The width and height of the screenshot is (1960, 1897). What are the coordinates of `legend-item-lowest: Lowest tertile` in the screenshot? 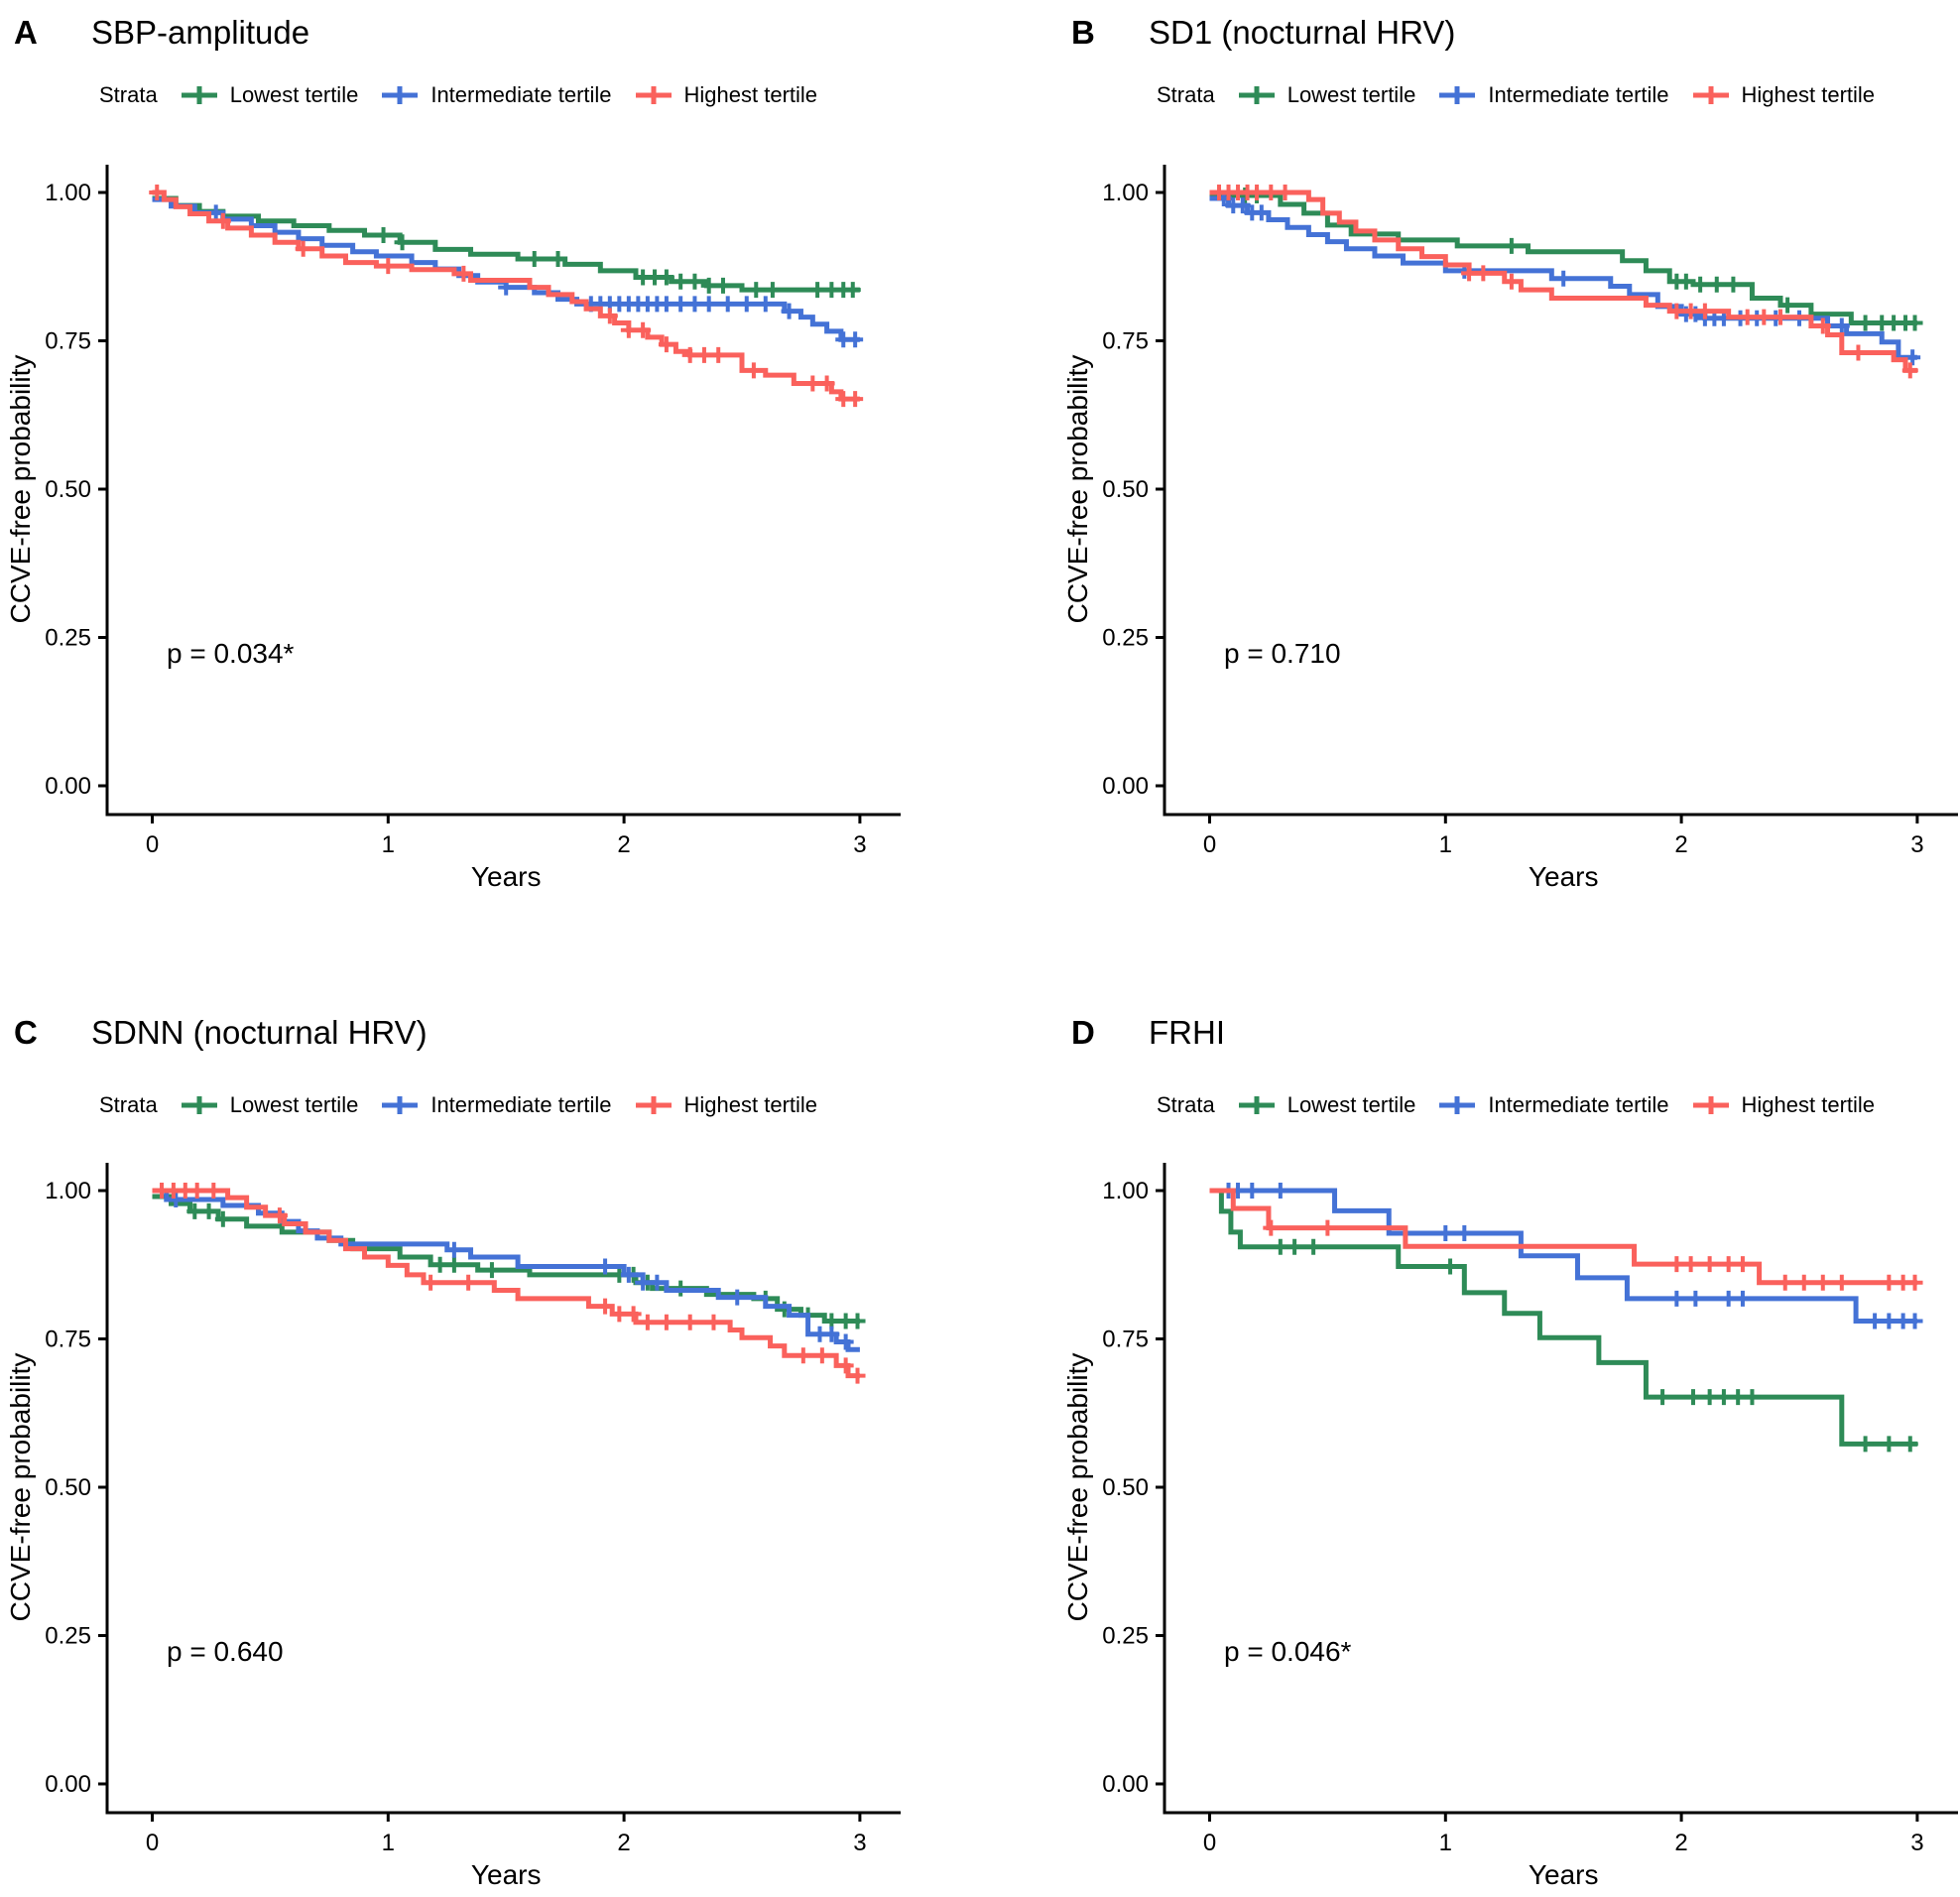 It's located at (1326, 1105).